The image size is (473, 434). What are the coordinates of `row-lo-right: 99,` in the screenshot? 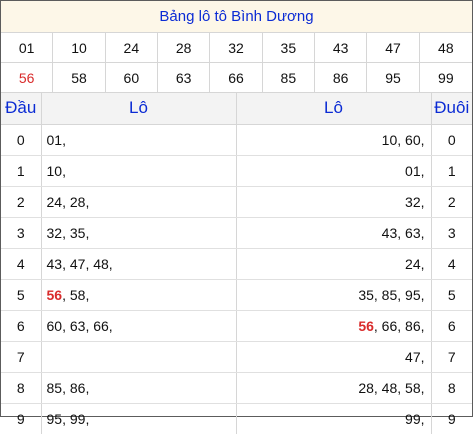 It's located at (334, 418).